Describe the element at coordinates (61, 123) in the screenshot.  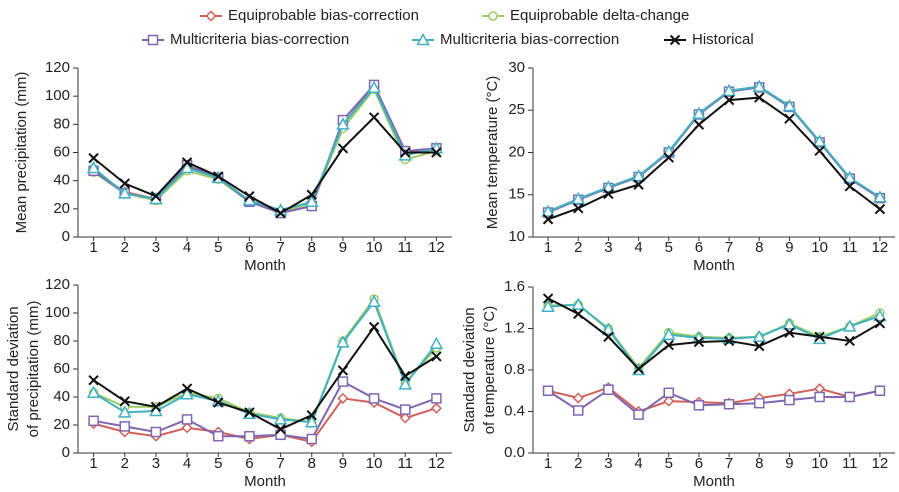
I see `y-tick-label: 80` at that location.